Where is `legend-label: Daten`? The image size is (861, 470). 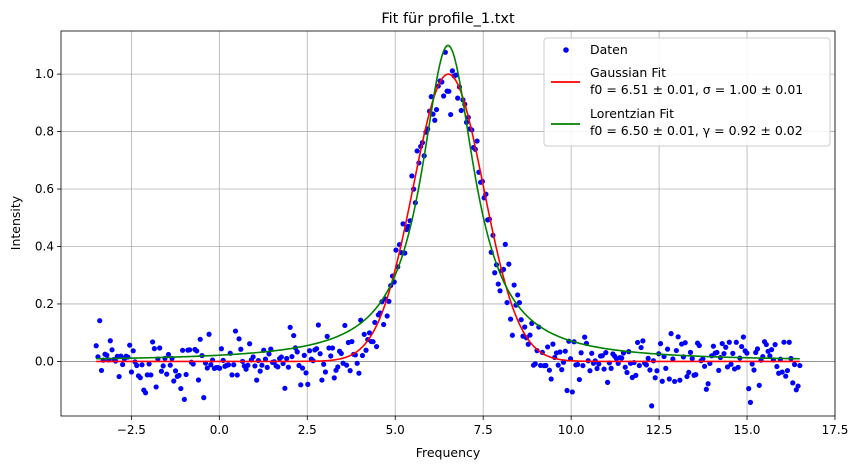
legend-label: Daten is located at coordinates (609, 49).